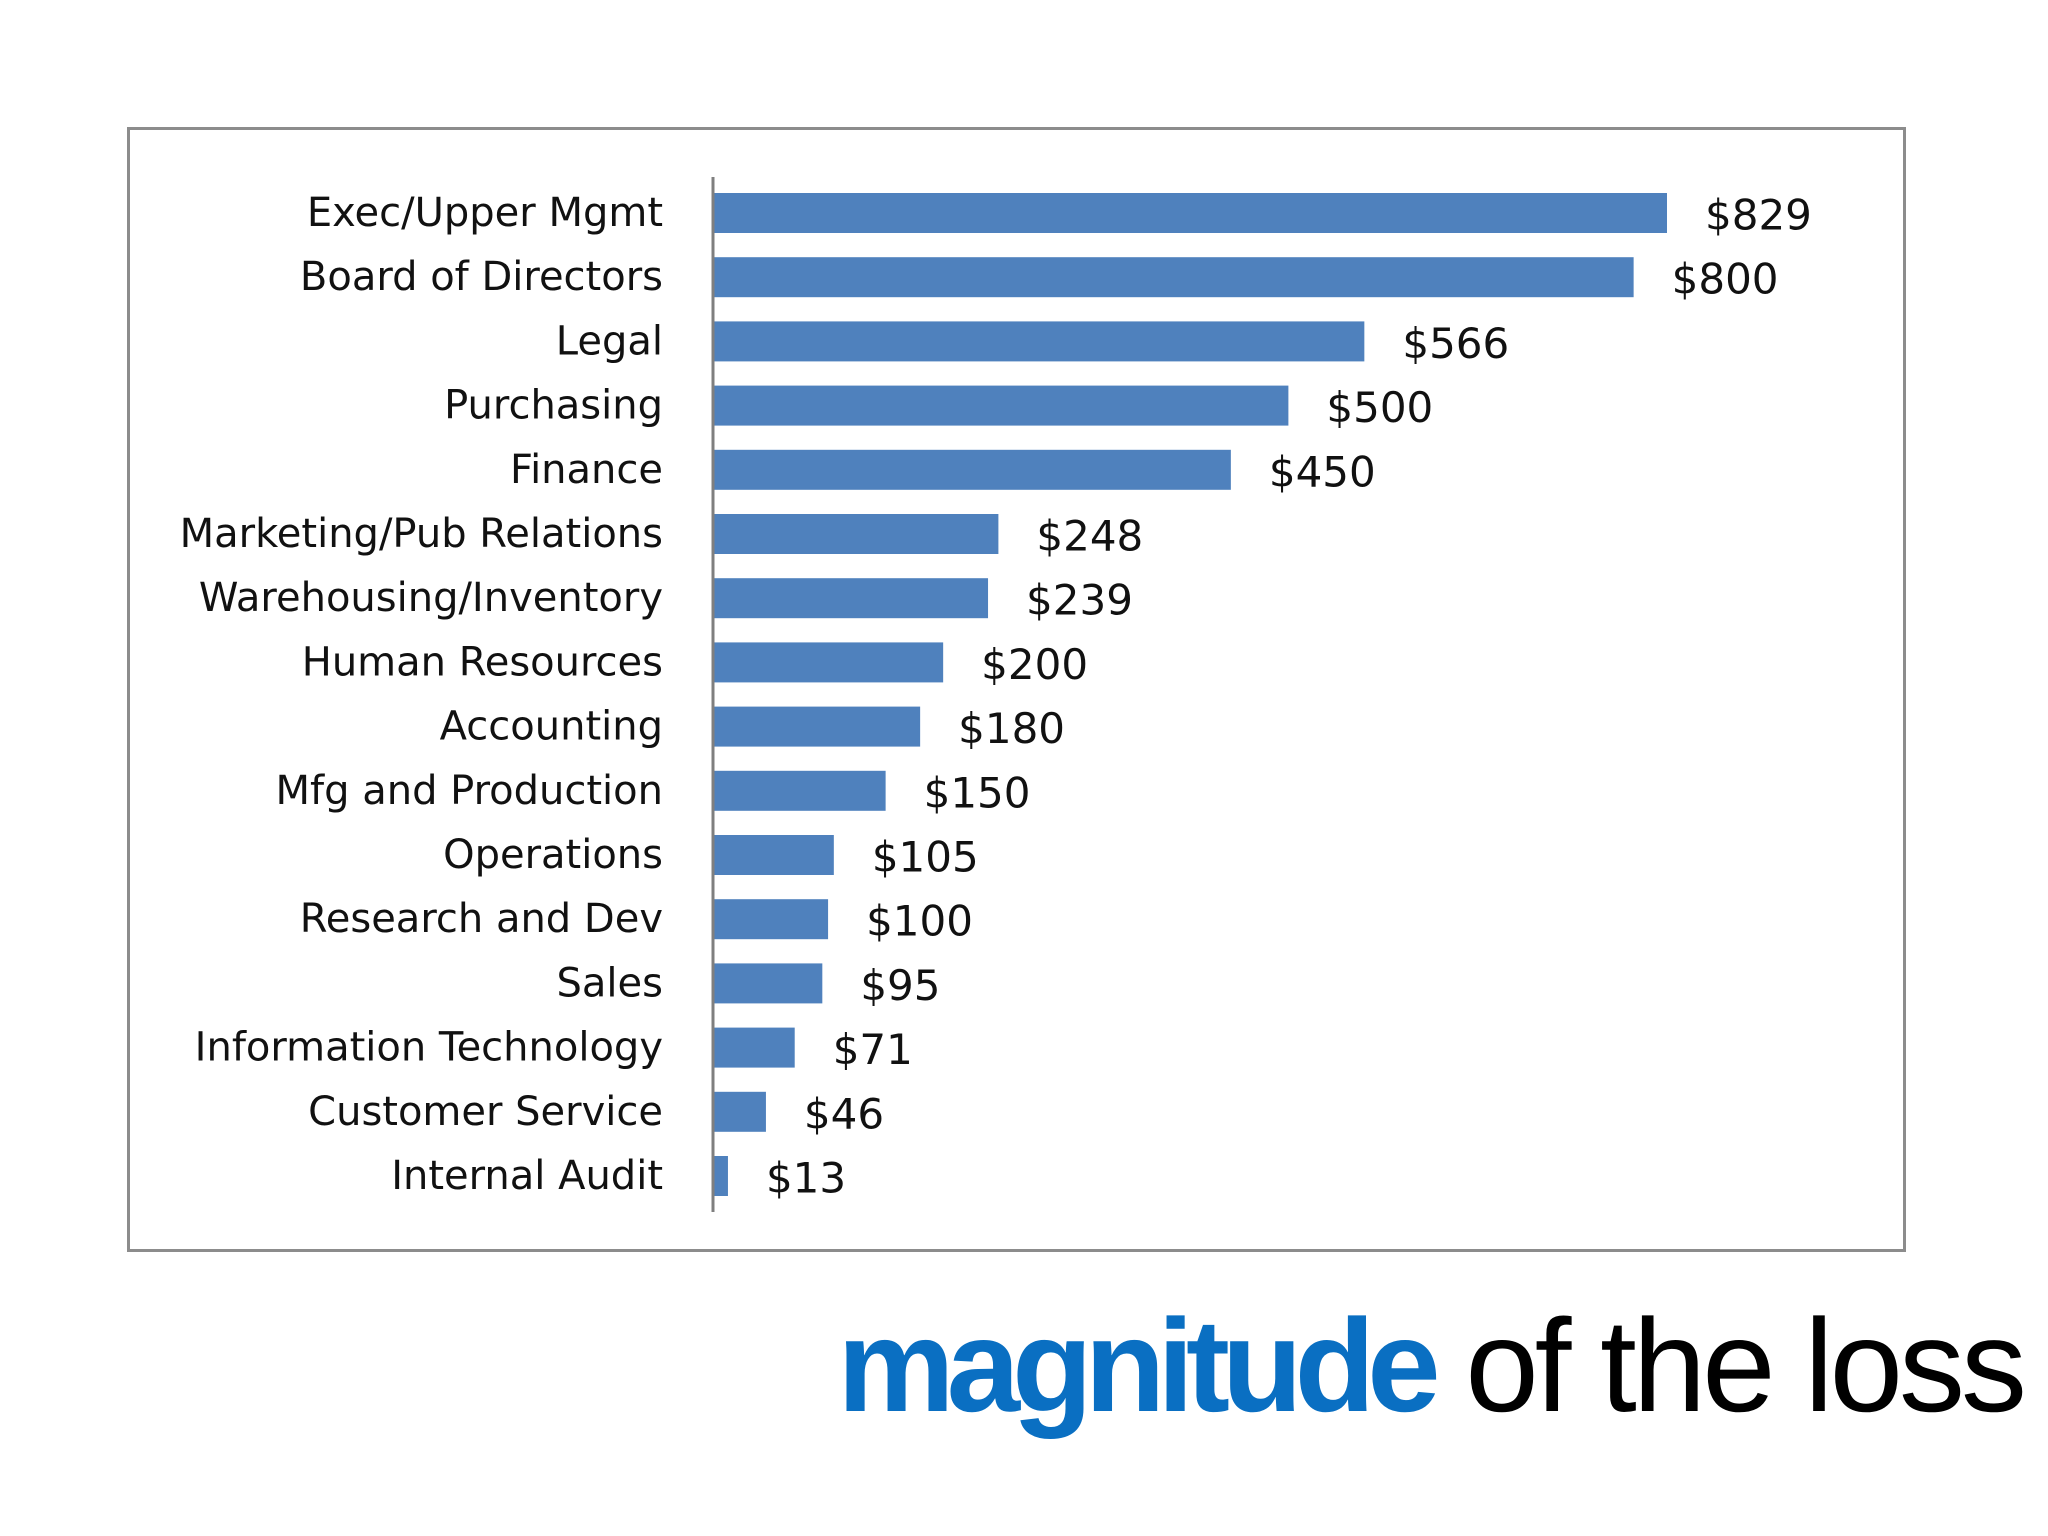  Describe the element at coordinates (610, 983) in the screenshot. I see `category-label: Sales` at that location.